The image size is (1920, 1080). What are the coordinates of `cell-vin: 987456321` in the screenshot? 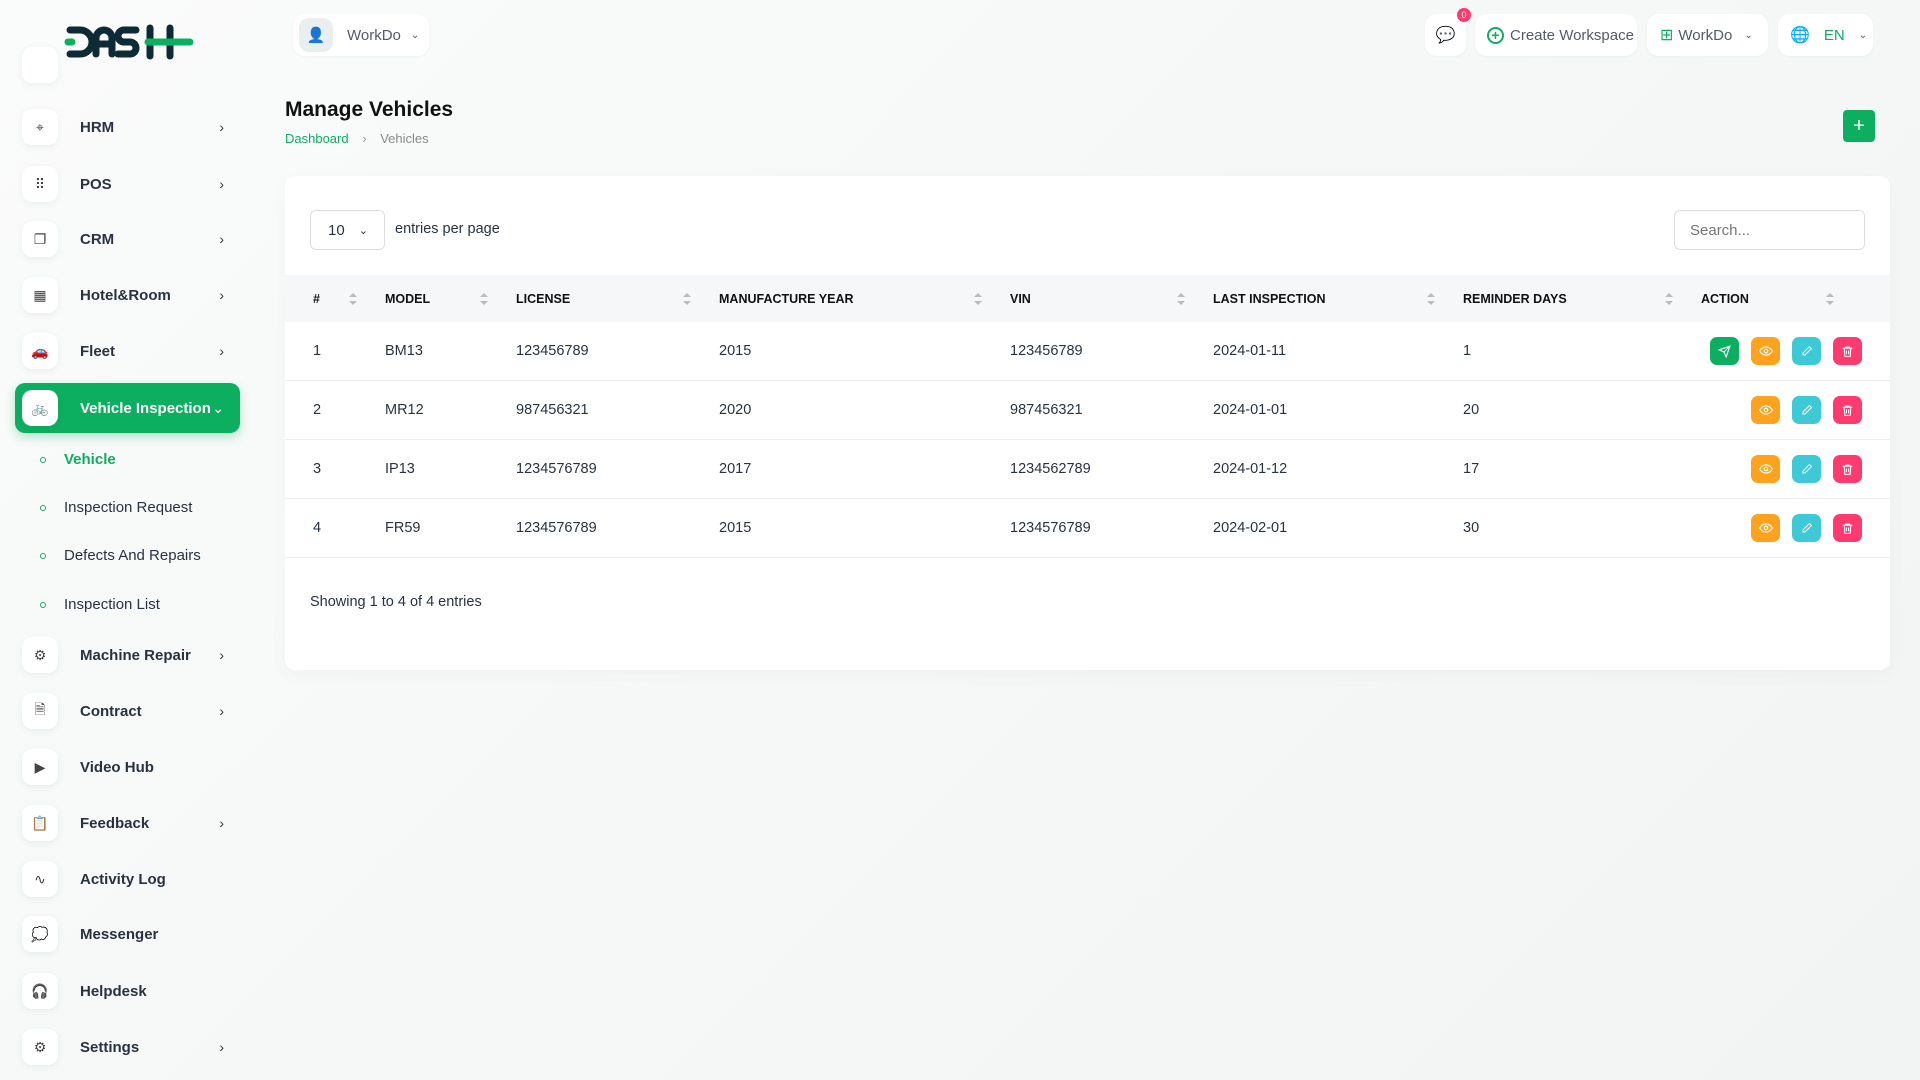 It's located at (1046, 410).